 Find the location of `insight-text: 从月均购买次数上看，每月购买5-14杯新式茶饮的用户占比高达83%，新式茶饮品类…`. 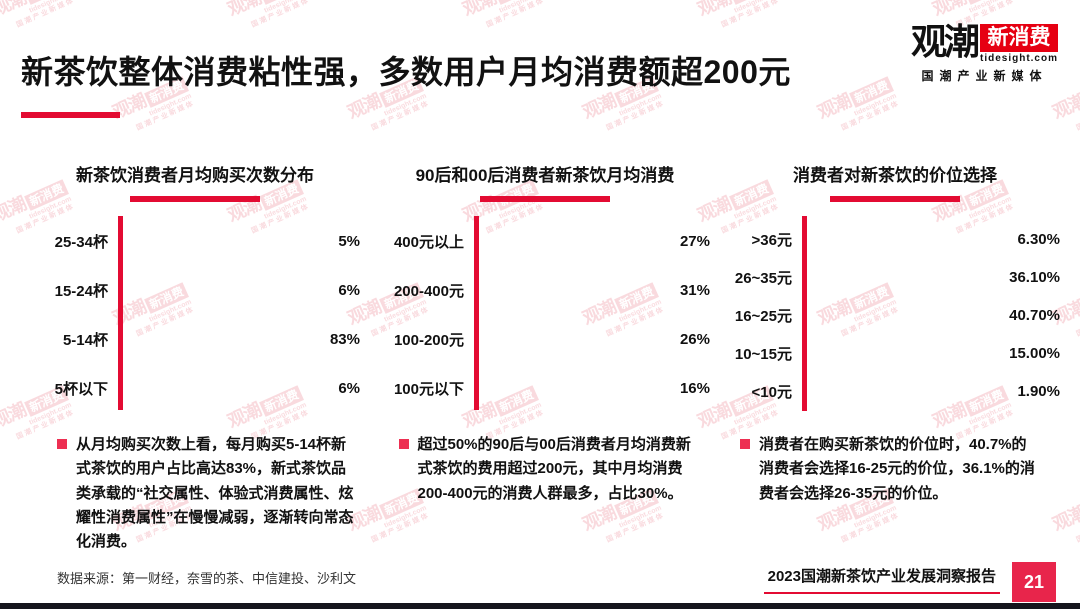

insight-text: 从月均购买次数上看，每月购买5-14杯新式茶饮的用户占比高达83%，新式茶饮品类… is located at coordinates (215, 493).